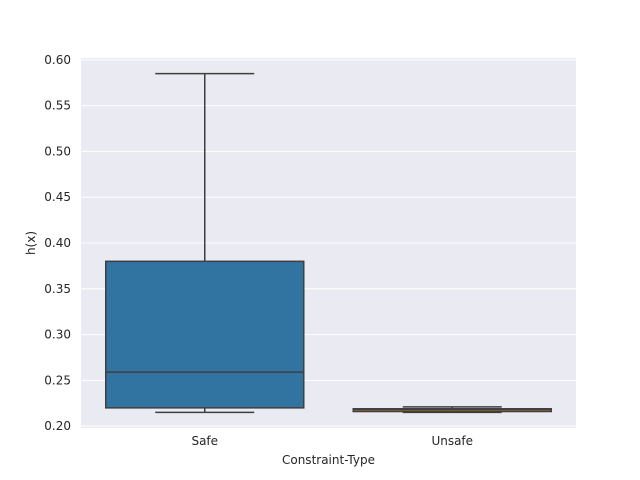  Describe the element at coordinates (57, 106) in the screenshot. I see `y-tick-label: 0.55` at that location.